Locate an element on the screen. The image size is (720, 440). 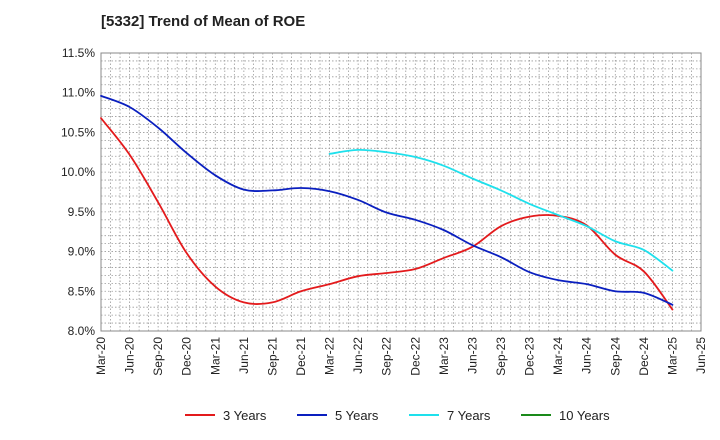
x-tick-label: Sep-20 is located at coordinates (158, 356).